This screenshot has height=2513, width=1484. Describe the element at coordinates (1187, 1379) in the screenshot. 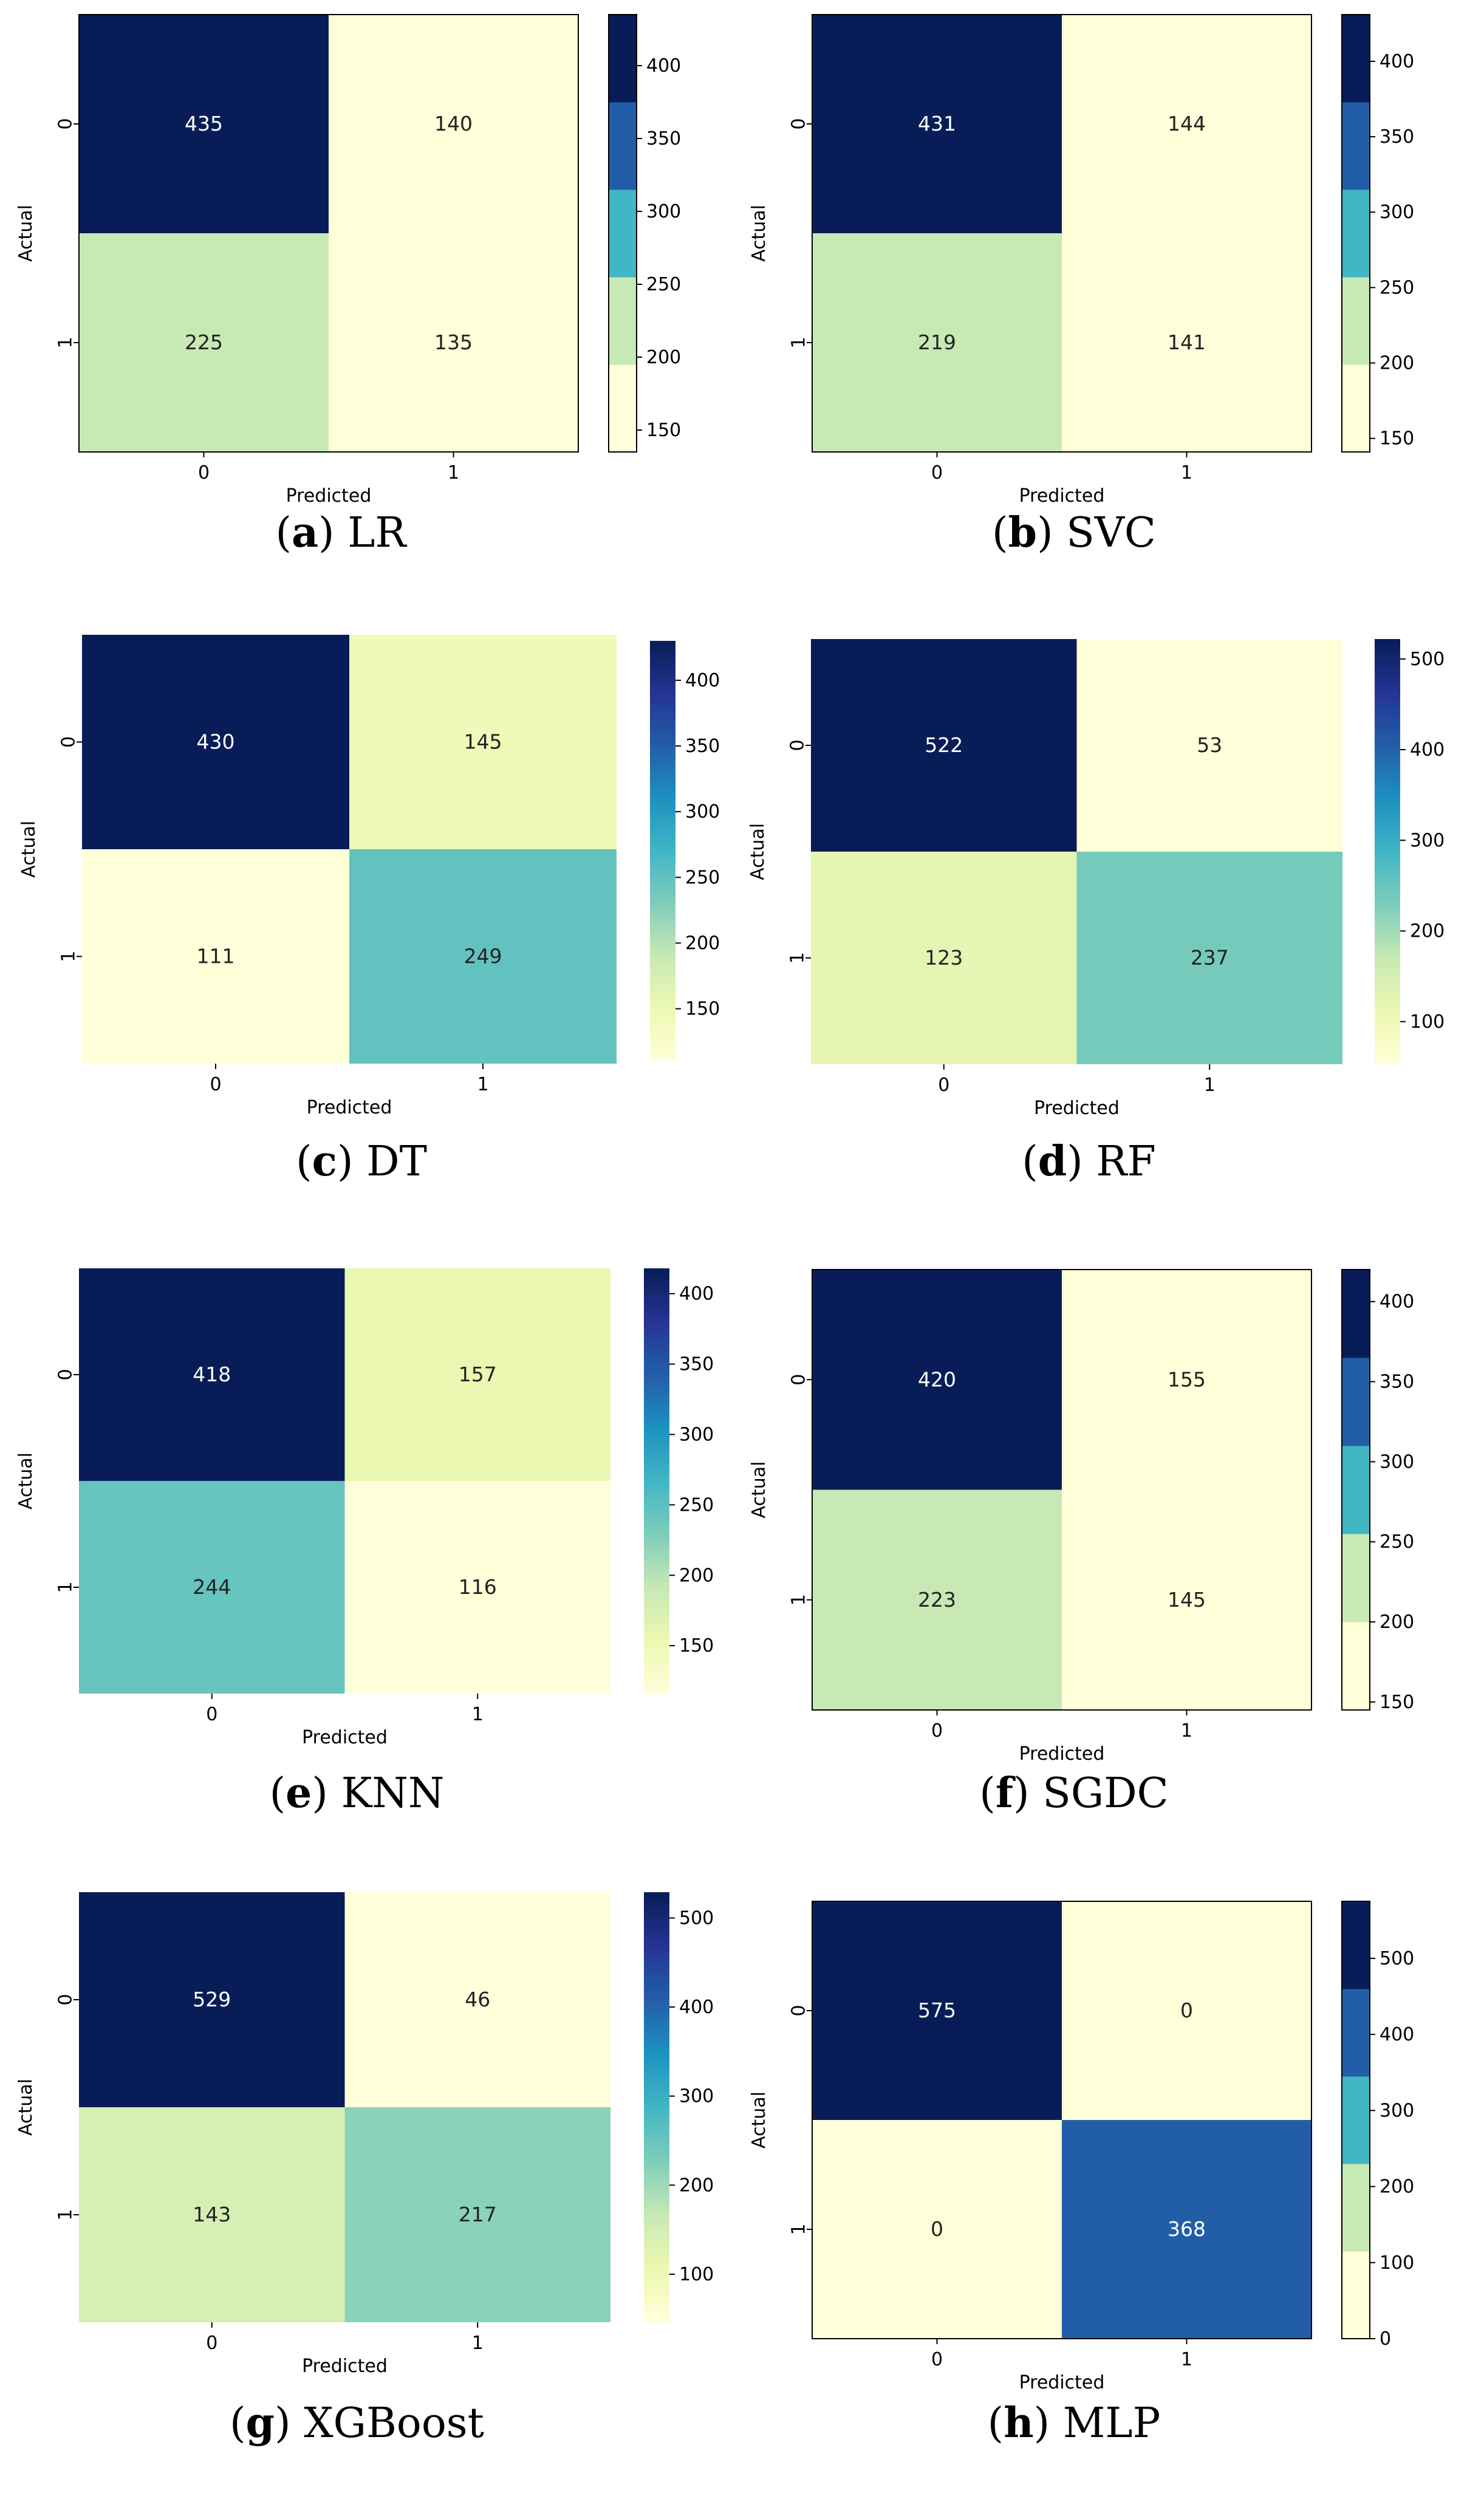

I see `cell-value-r0-c1: 155` at that location.